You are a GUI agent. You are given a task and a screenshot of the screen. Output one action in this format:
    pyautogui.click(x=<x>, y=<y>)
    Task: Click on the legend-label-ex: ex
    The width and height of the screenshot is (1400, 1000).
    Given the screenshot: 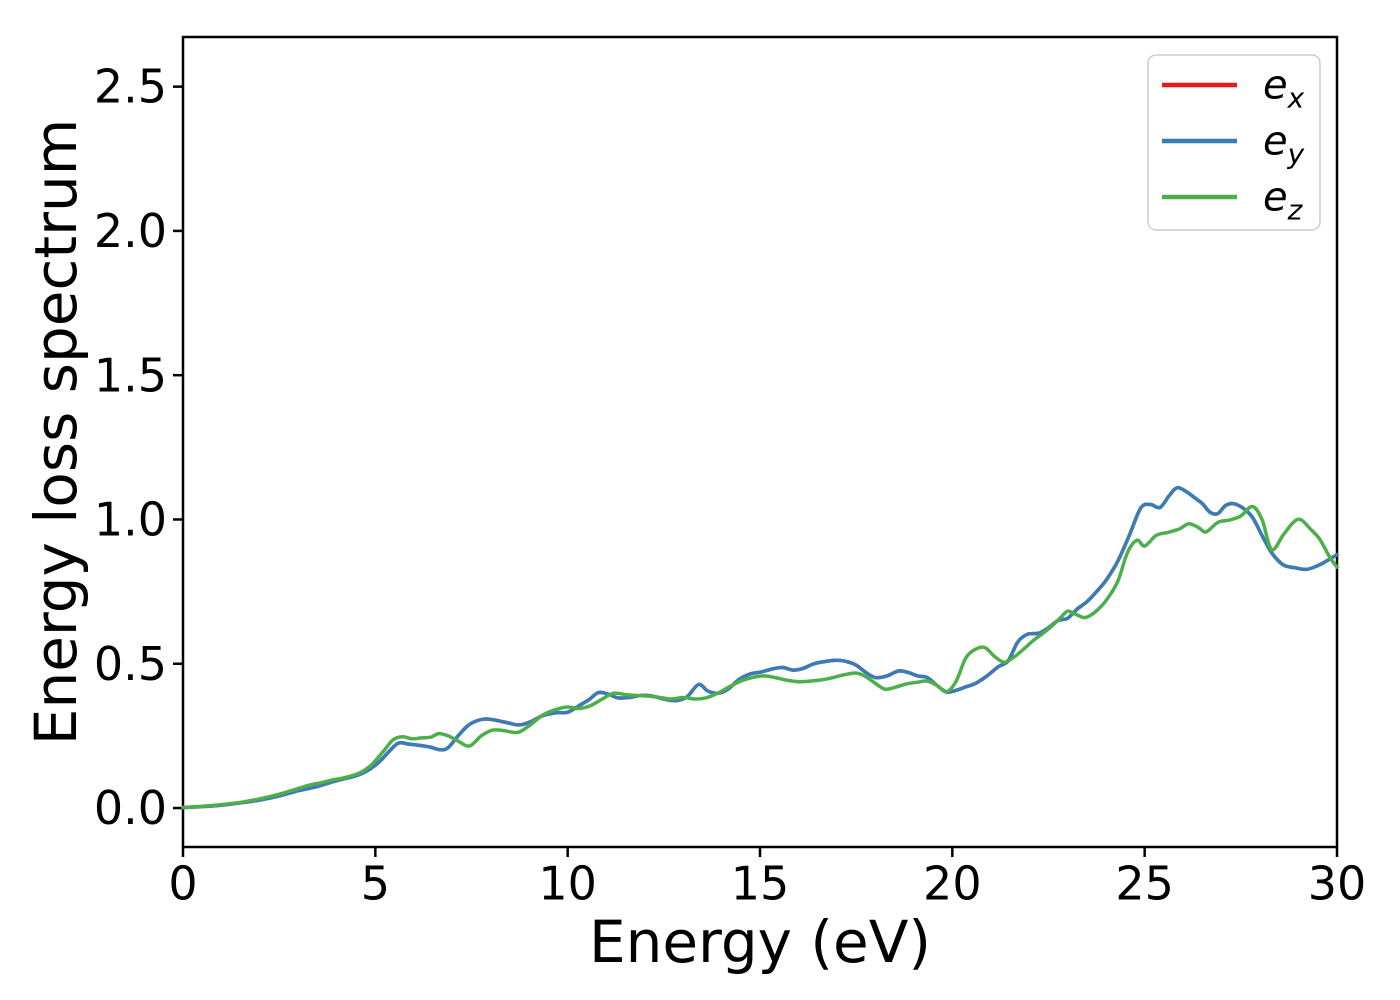 What is the action you would take?
    pyautogui.click(x=1284, y=89)
    